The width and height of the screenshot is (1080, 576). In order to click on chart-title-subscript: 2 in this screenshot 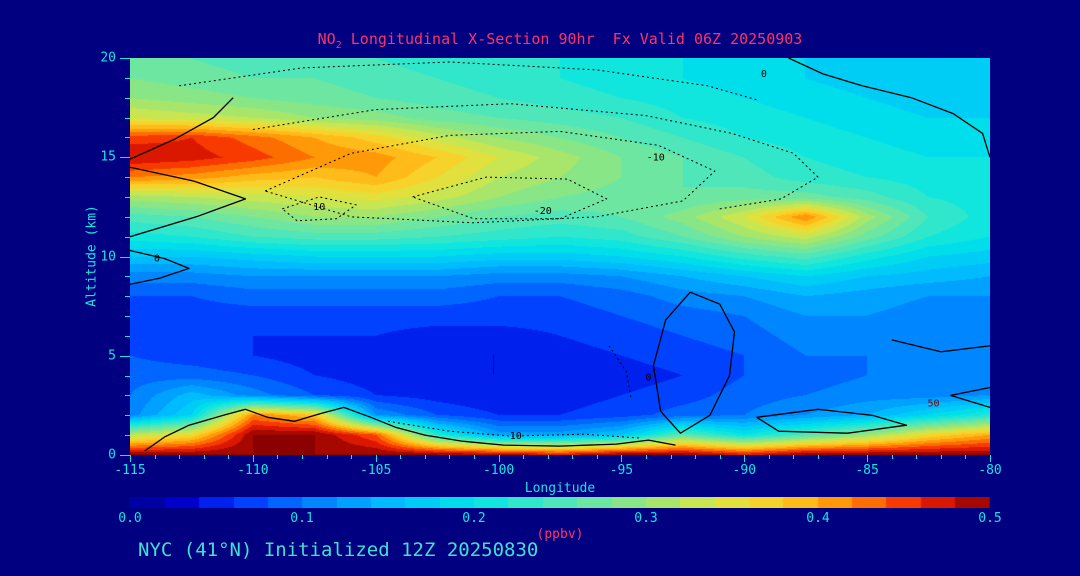, I will do `click(338, 45)`.